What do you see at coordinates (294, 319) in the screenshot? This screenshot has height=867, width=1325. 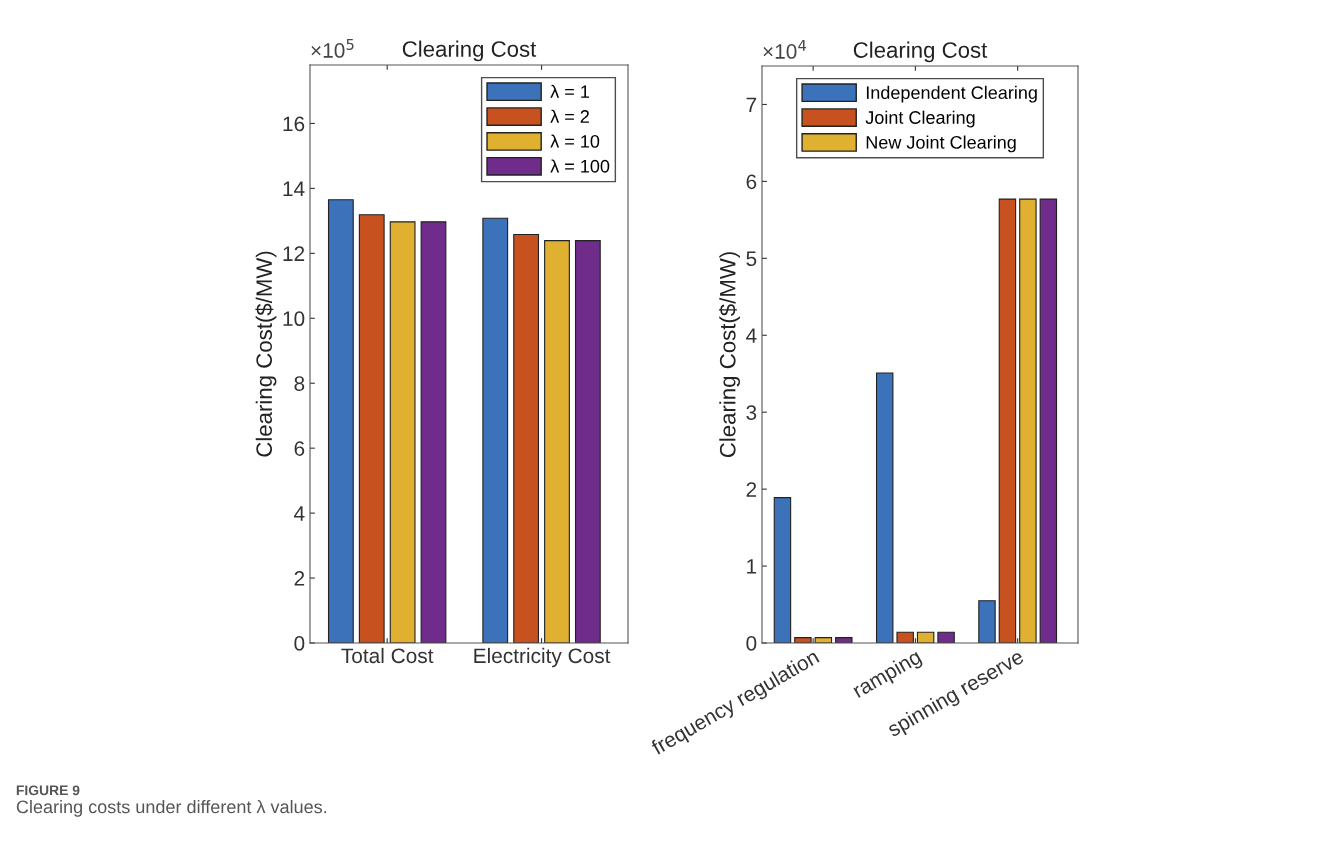 I see `y-tick-label: 10` at bounding box center [294, 319].